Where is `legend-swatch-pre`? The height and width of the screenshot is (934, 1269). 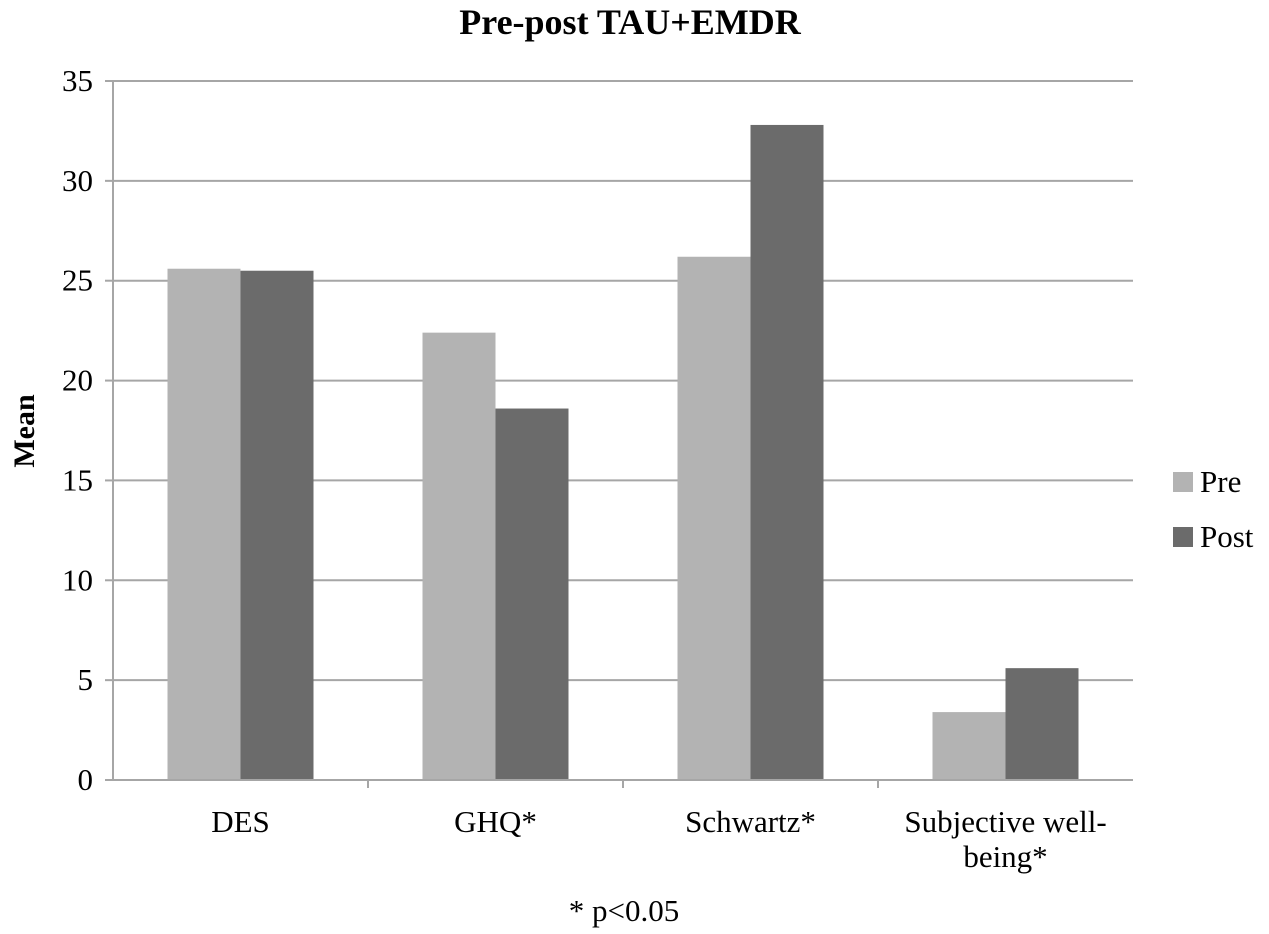
legend-swatch-pre is located at coordinates (1183, 482).